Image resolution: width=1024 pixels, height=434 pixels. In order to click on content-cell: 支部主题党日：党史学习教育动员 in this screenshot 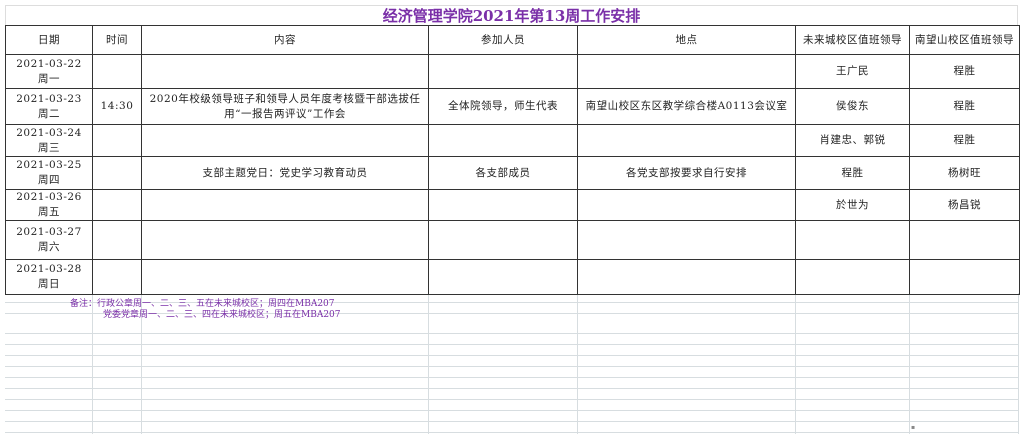, I will do `click(285, 173)`.